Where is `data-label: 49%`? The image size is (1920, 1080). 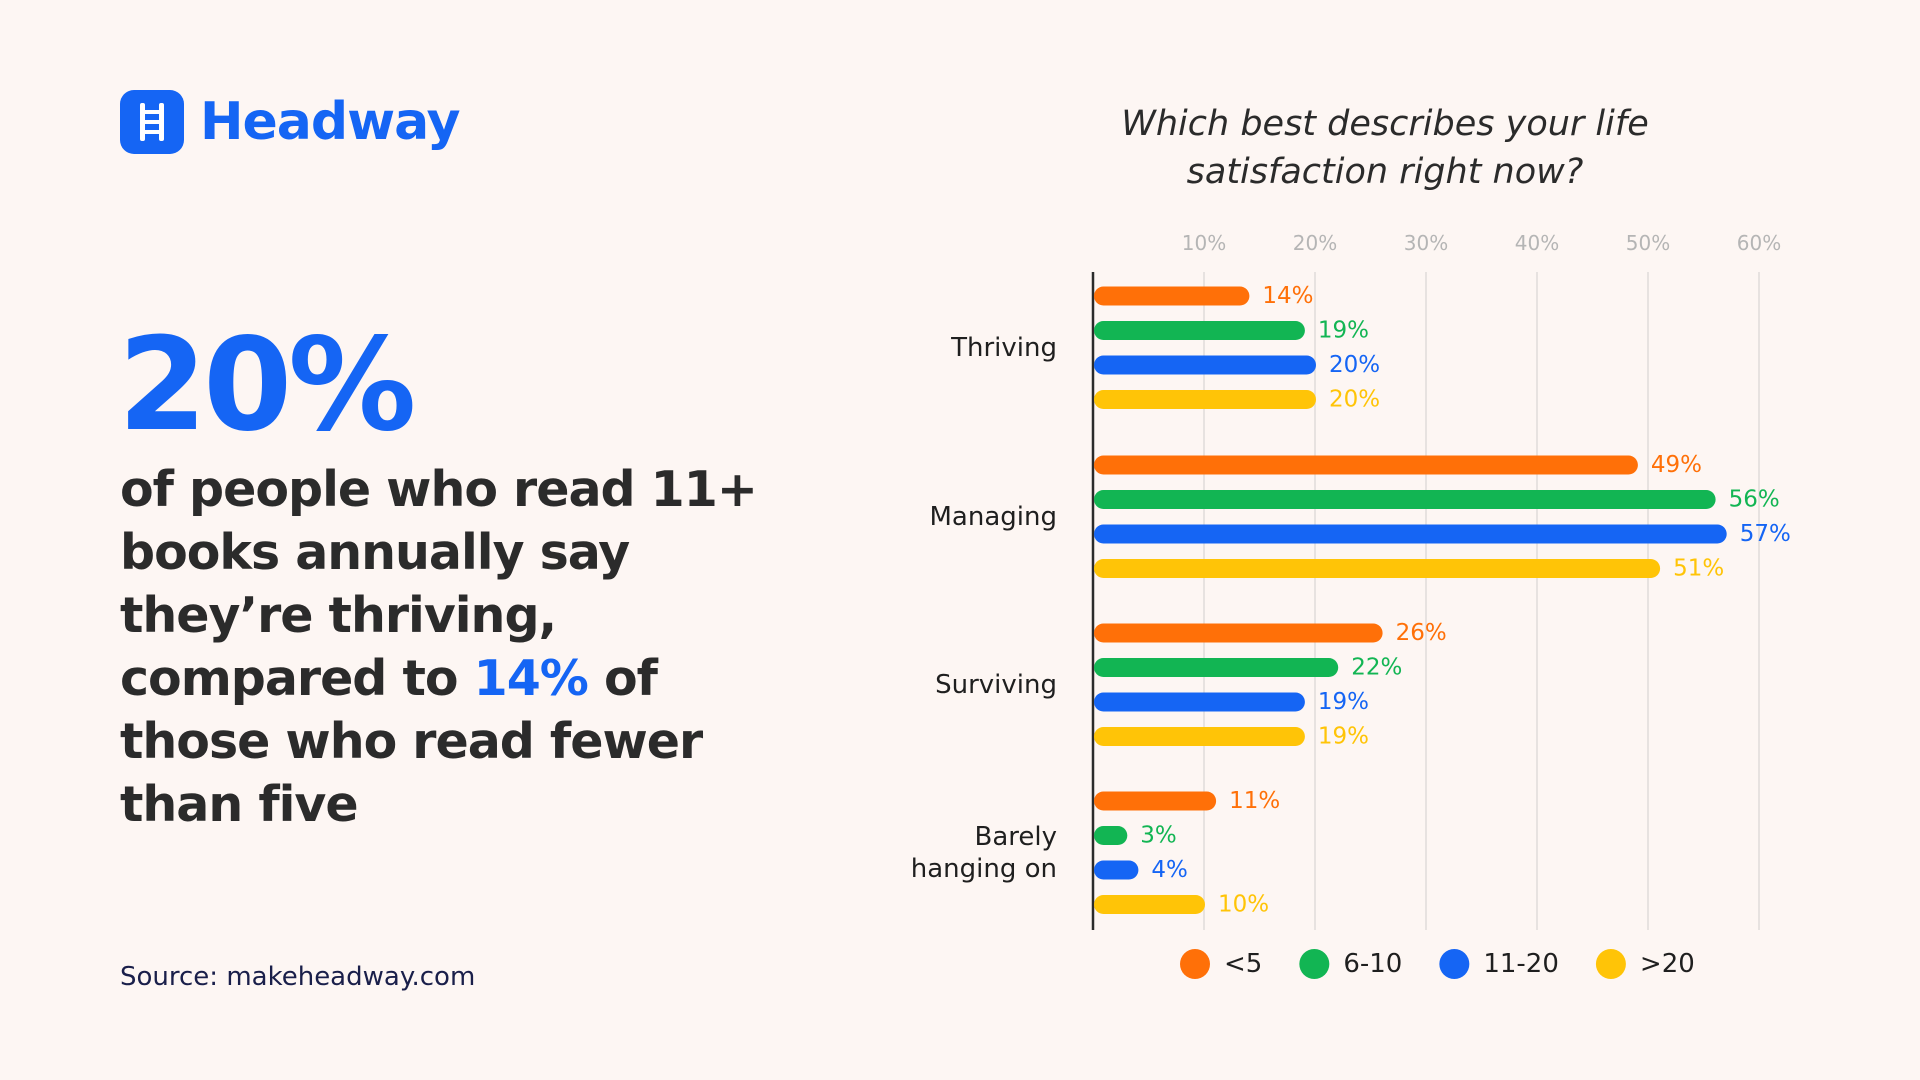 data-label: 49% is located at coordinates (1676, 465).